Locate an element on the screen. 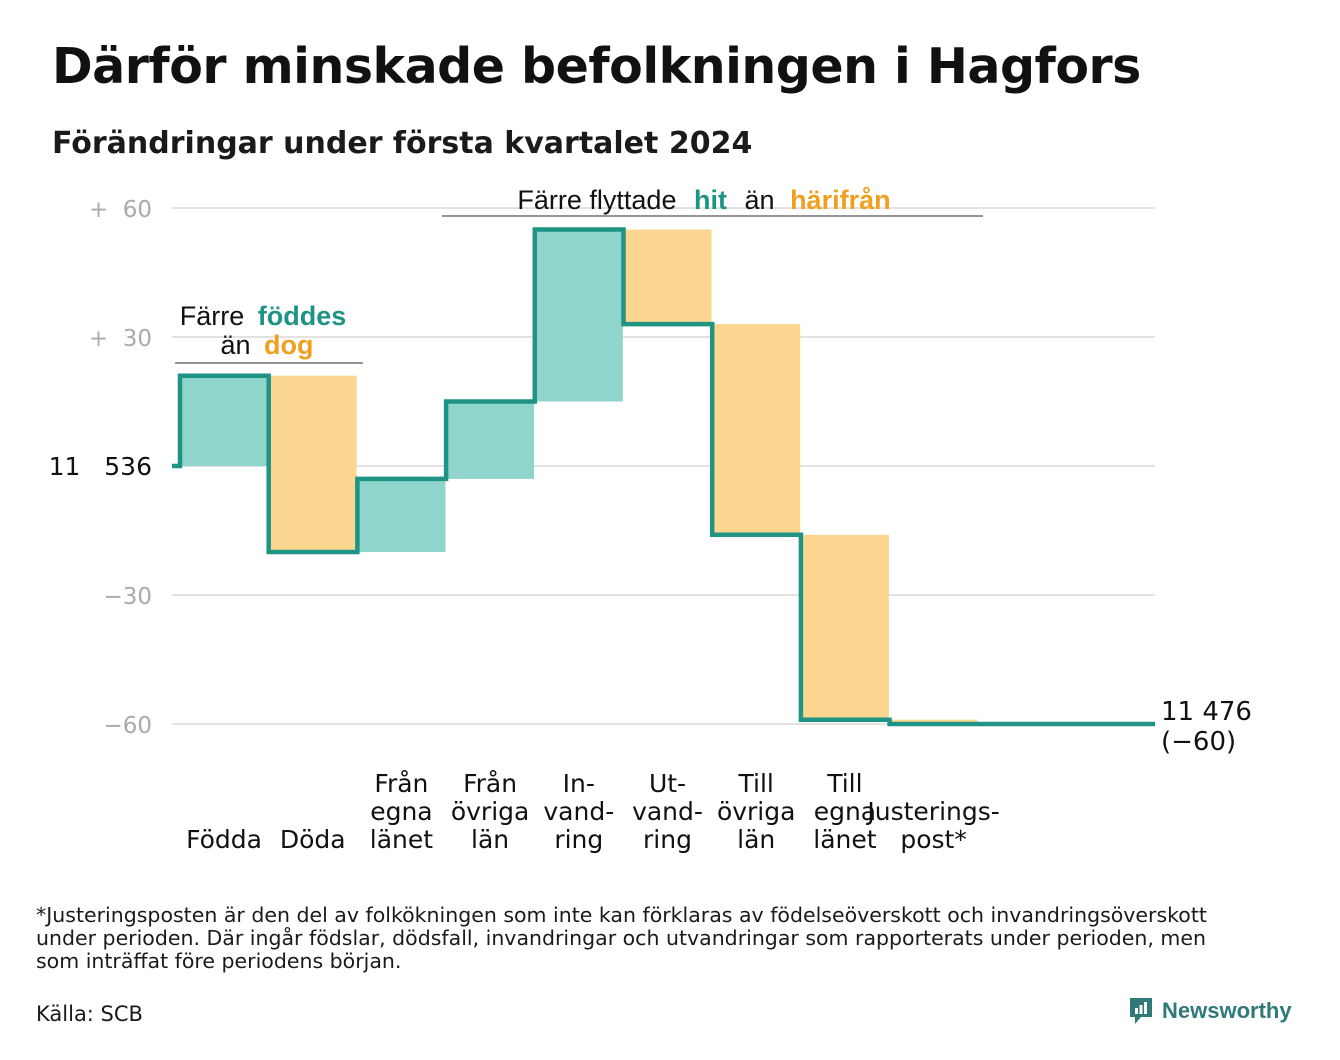 This screenshot has width=1340, height=1060. y-tick-label: + 60 is located at coordinates (120, 210).